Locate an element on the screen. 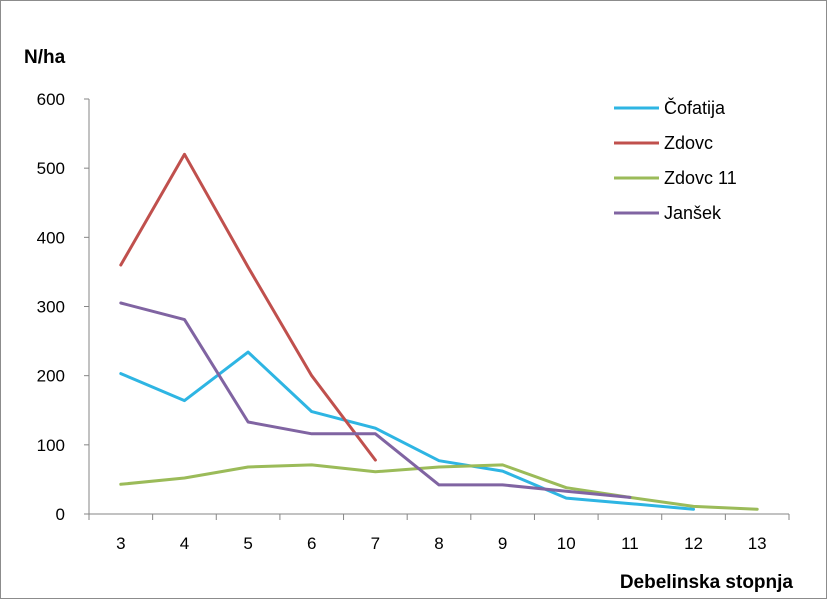  legend-item: Janšek is located at coordinates (668, 213).